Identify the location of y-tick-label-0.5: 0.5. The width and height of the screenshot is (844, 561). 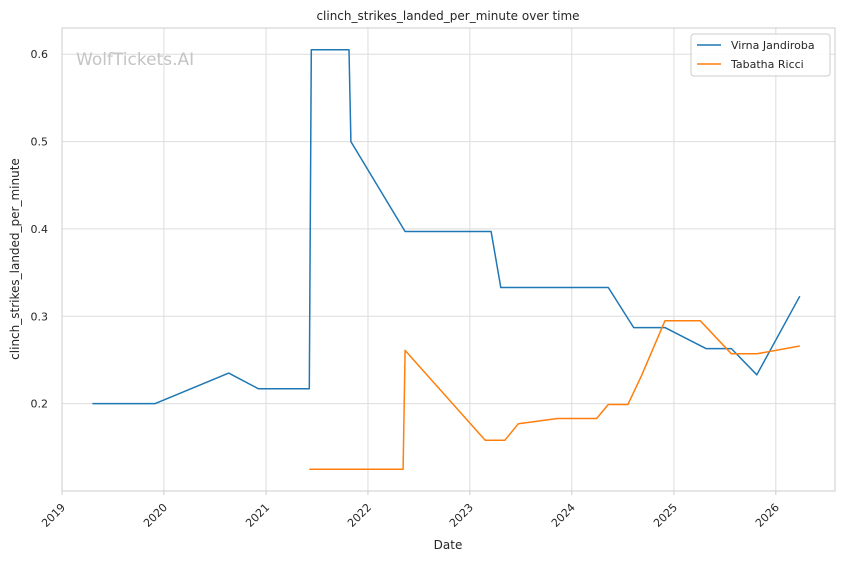
(40, 142).